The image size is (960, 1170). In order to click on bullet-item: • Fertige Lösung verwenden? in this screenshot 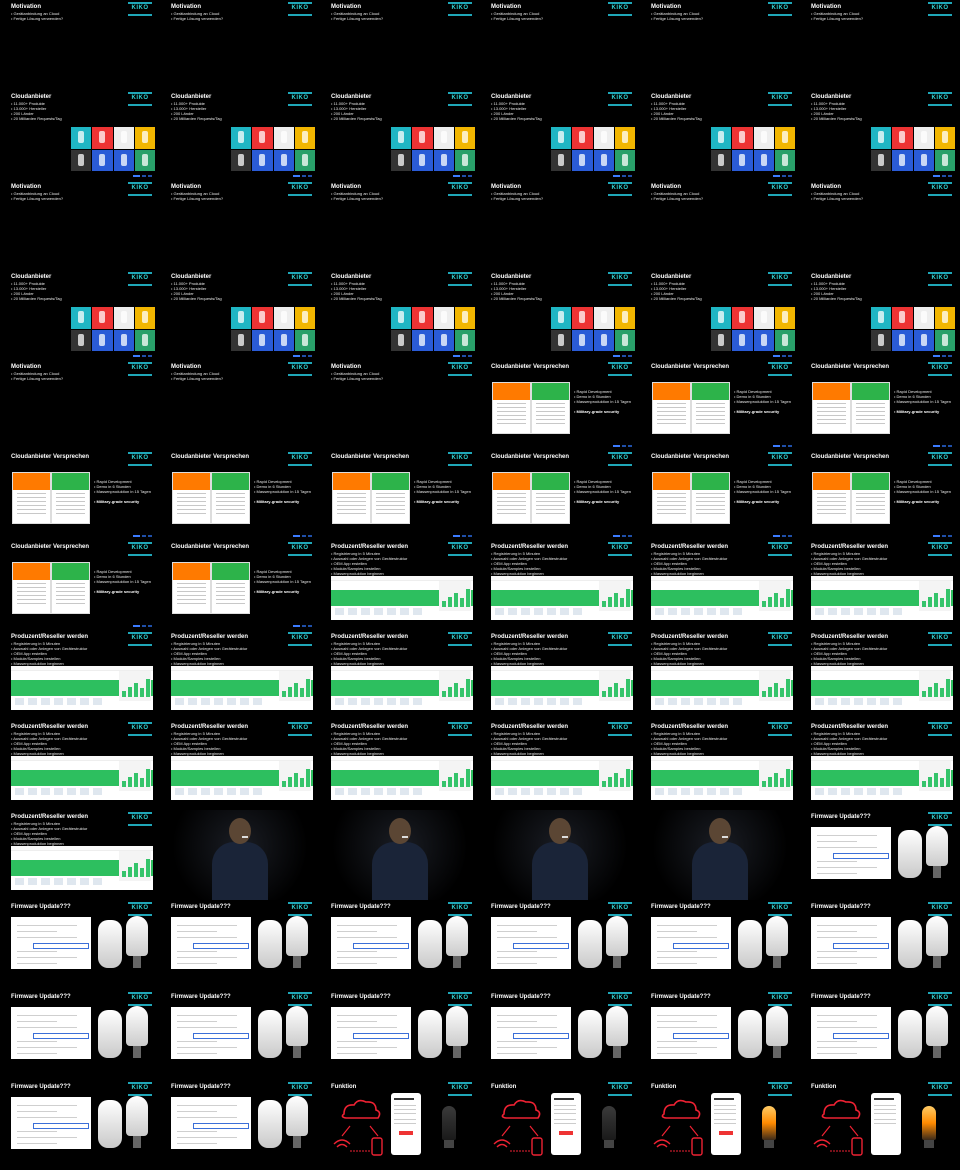, I will do `click(837, 198)`.